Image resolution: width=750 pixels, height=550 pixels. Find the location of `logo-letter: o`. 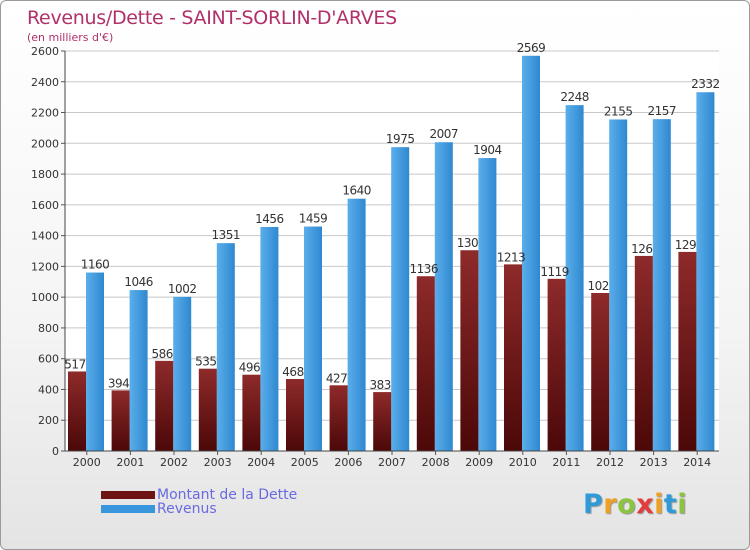

logo-letter: o is located at coordinates (627, 504).